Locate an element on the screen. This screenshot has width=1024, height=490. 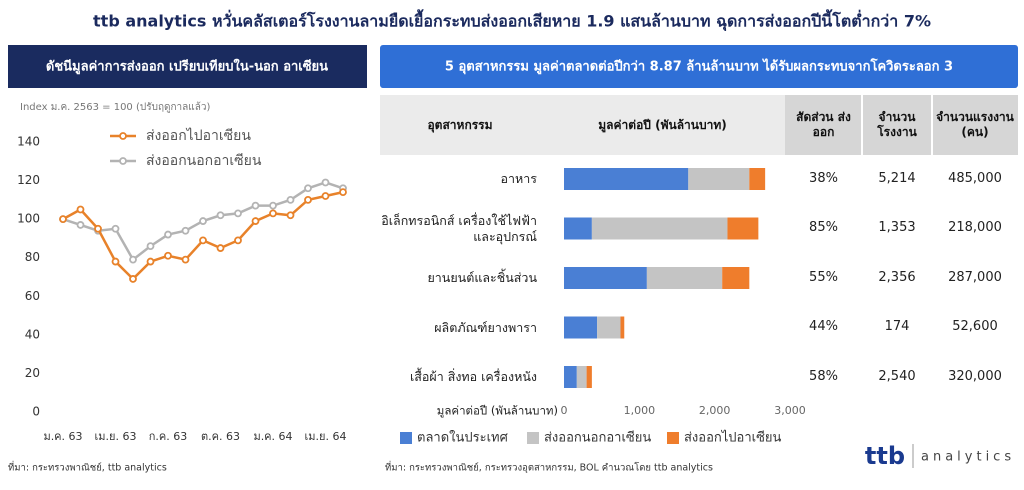
table-cell: 38% is located at coordinates (823, 178).